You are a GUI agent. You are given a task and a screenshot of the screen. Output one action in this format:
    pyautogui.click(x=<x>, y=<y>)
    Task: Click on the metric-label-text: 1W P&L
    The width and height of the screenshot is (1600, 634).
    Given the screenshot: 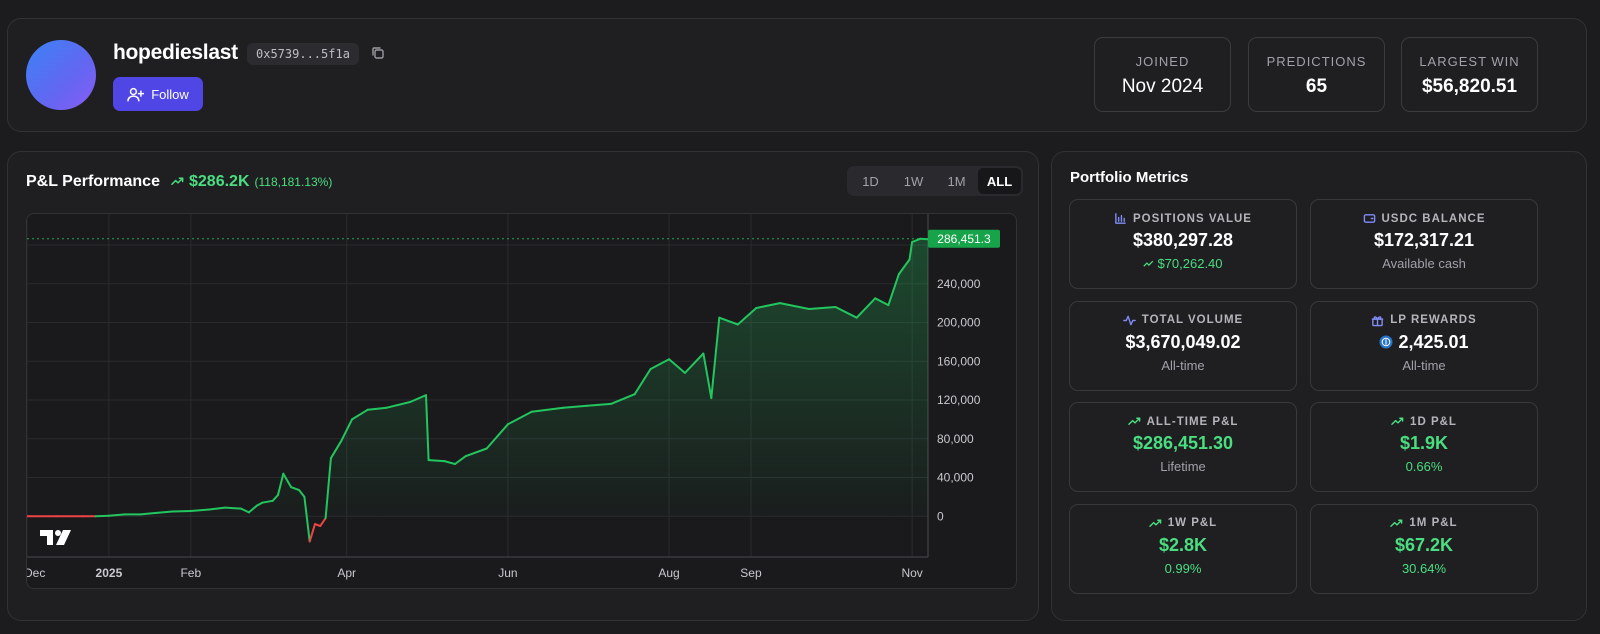 What is the action you would take?
    pyautogui.click(x=1192, y=523)
    